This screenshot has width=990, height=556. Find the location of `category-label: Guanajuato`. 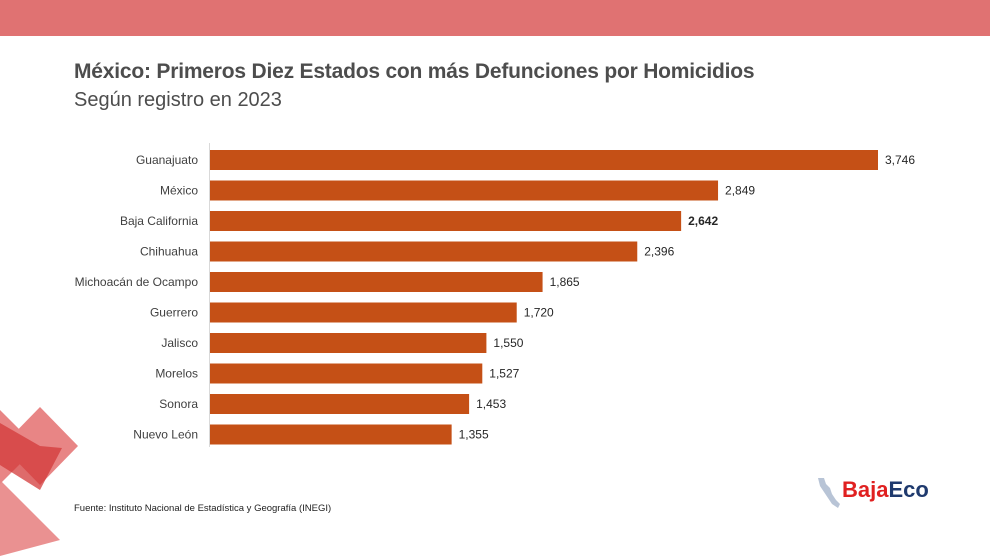

category-label: Guanajuato is located at coordinates (167, 160).